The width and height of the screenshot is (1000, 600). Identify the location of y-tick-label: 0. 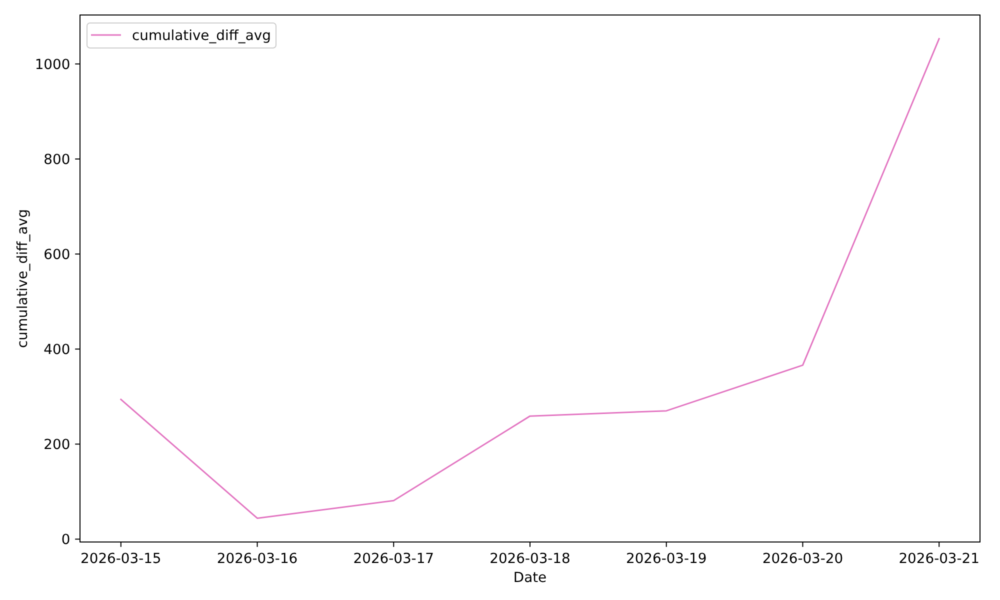
(65, 540).